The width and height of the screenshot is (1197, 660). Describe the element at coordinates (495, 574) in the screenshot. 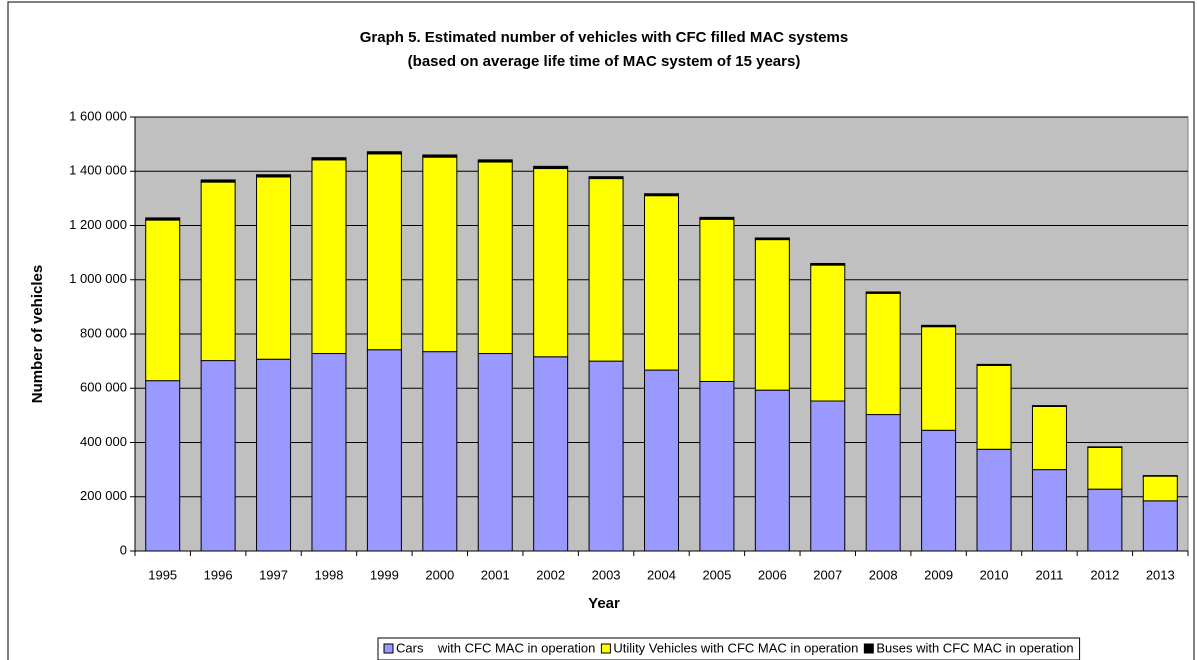

I see `x-tick-label: 2001` at that location.